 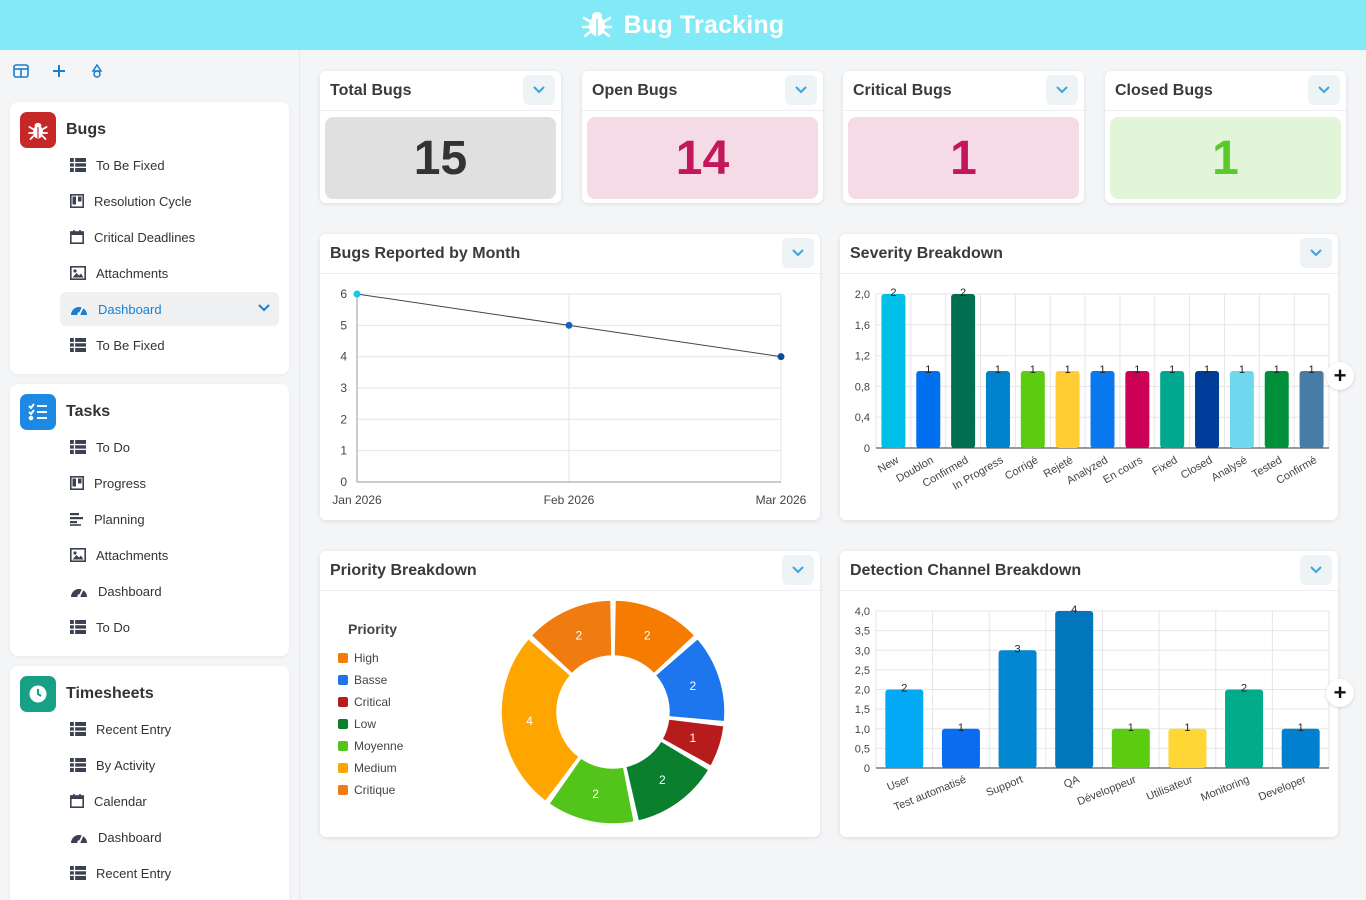 I want to click on legend-label: Basse, so click(x=371, y=680).